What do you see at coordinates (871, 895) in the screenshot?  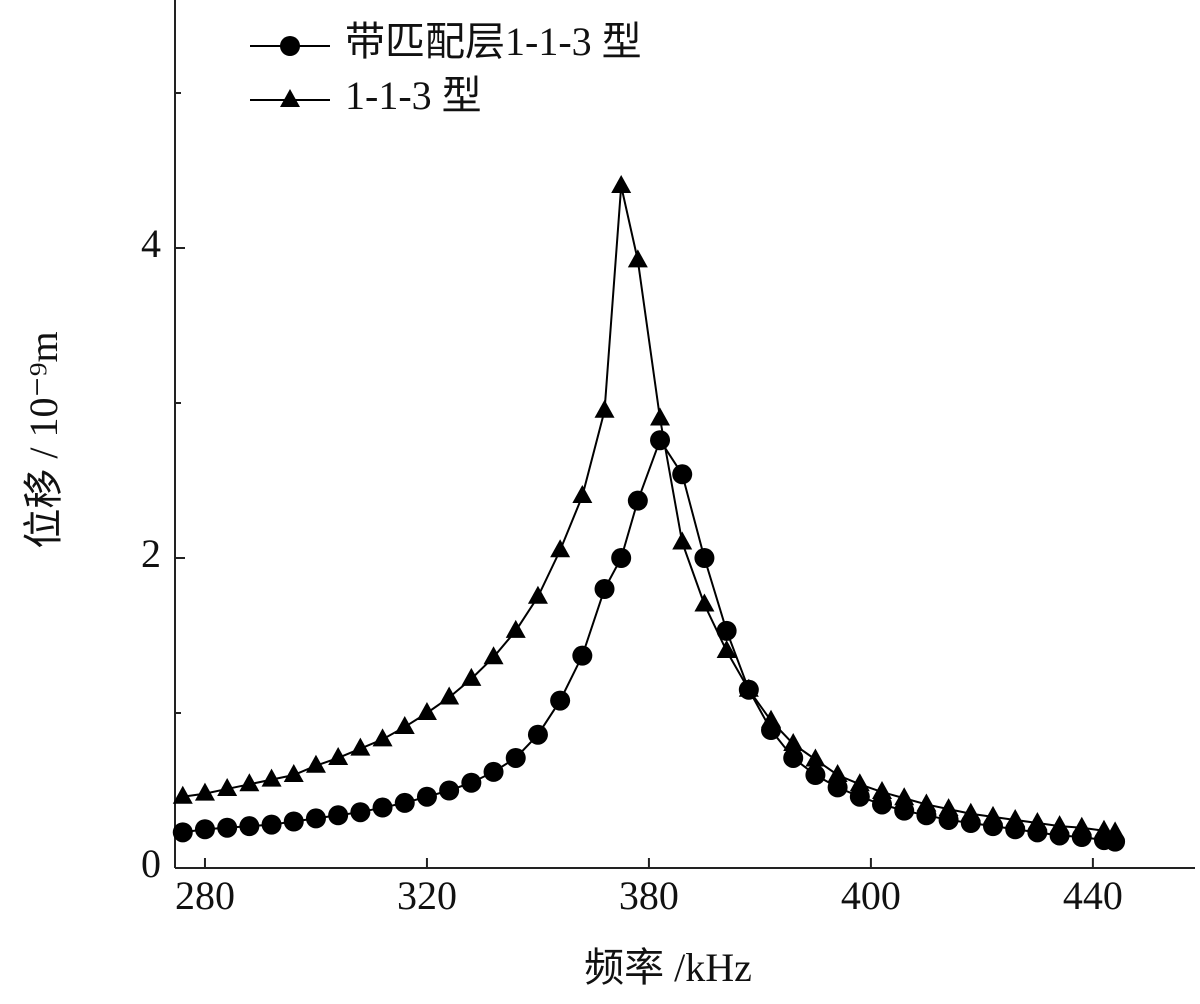 I see `x-tick-label: 400` at bounding box center [871, 895].